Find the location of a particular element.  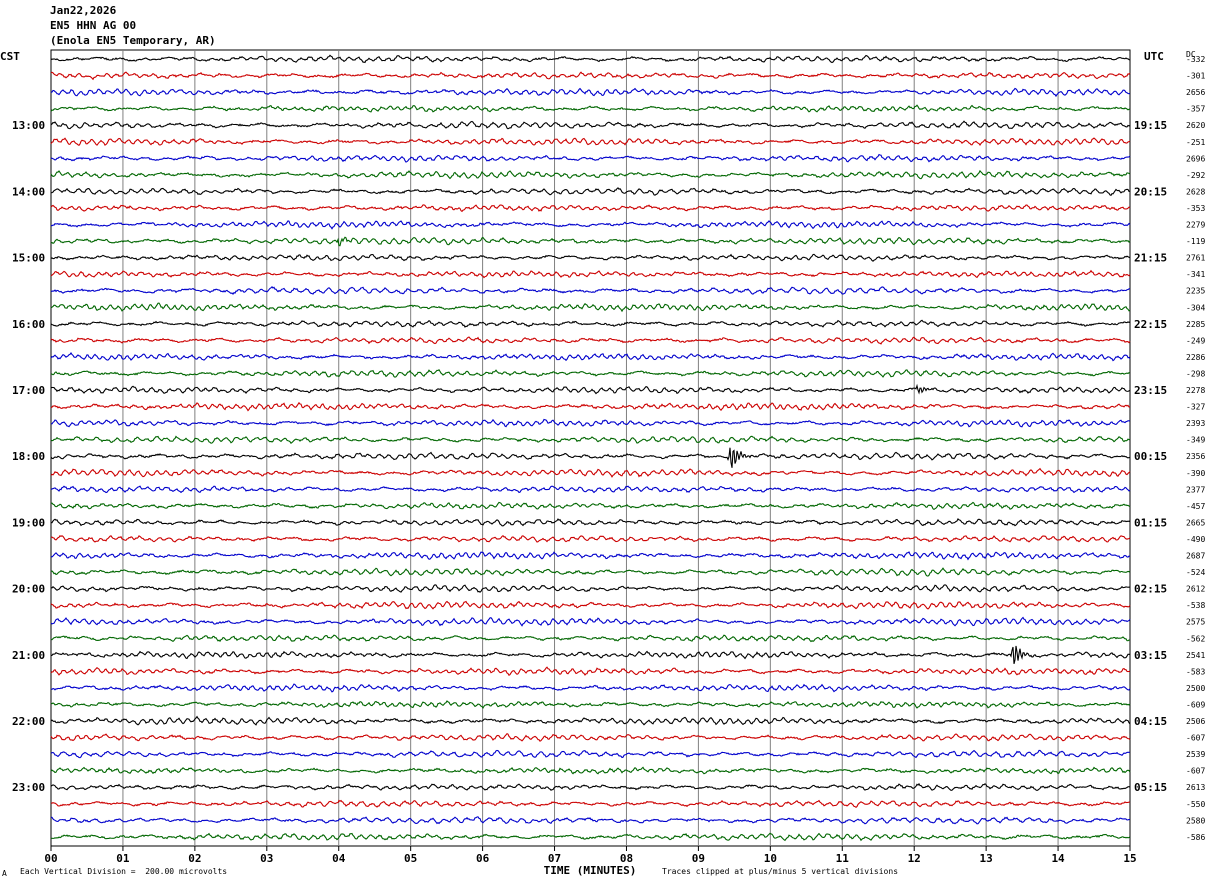

dc-offset-12: 2761 is located at coordinates (1195, 258).